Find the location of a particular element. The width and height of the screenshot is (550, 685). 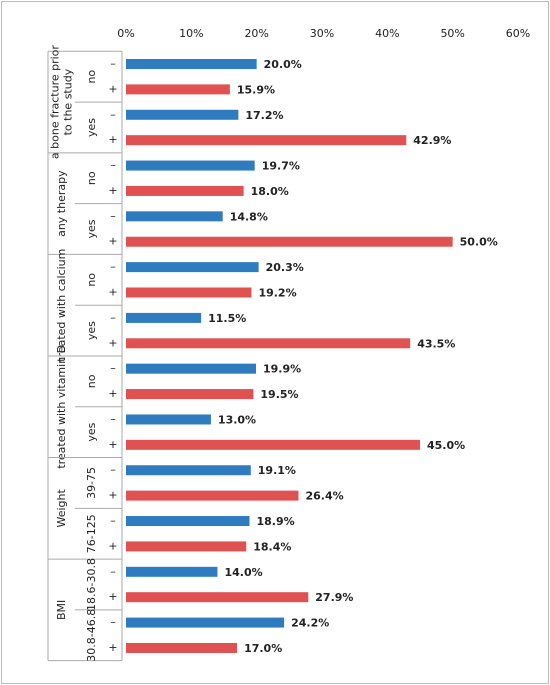

value-label: 19.9% is located at coordinates (282, 369).